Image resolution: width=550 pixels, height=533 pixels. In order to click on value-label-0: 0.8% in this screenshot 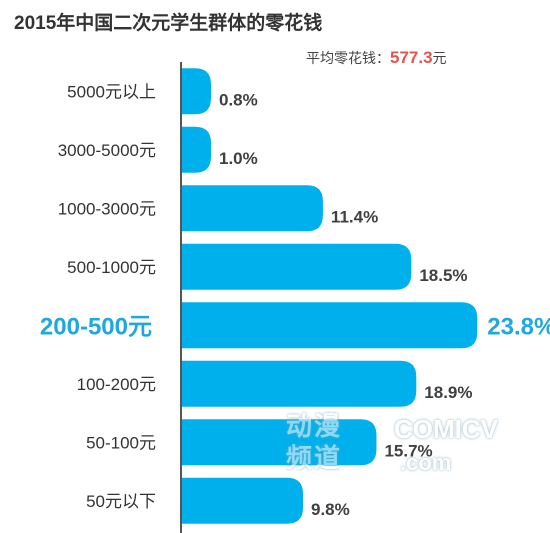, I will do `click(238, 99)`.